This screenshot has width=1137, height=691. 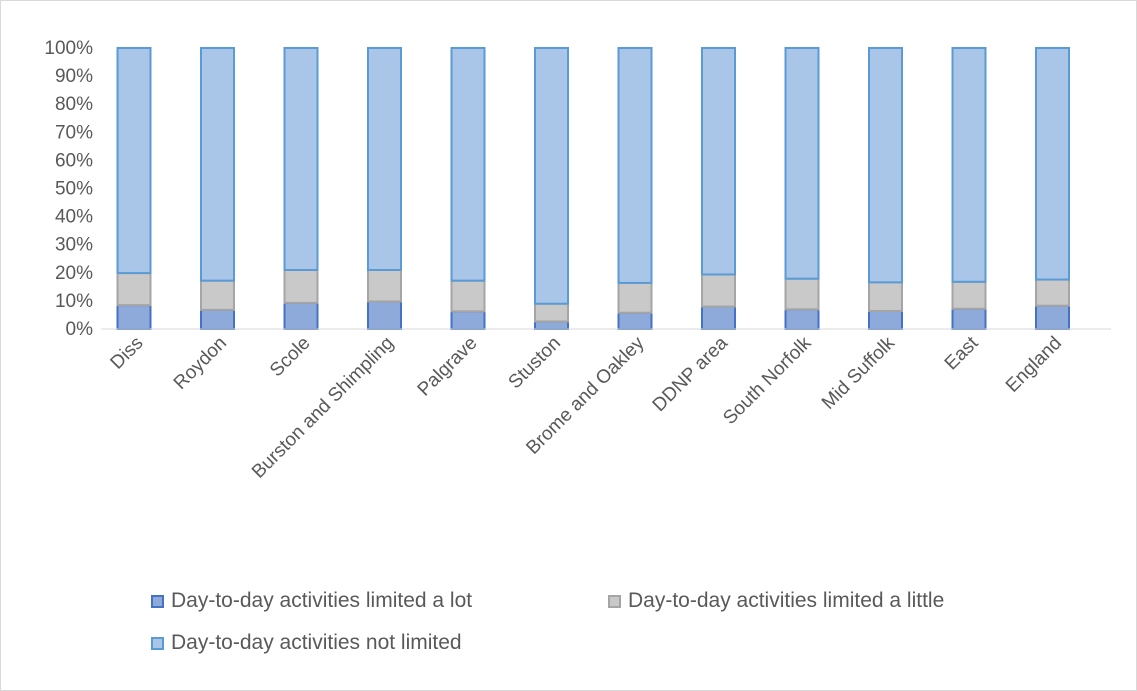 What do you see at coordinates (767, 380) in the screenshot?
I see `x-tick-label: South Norfolk` at bounding box center [767, 380].